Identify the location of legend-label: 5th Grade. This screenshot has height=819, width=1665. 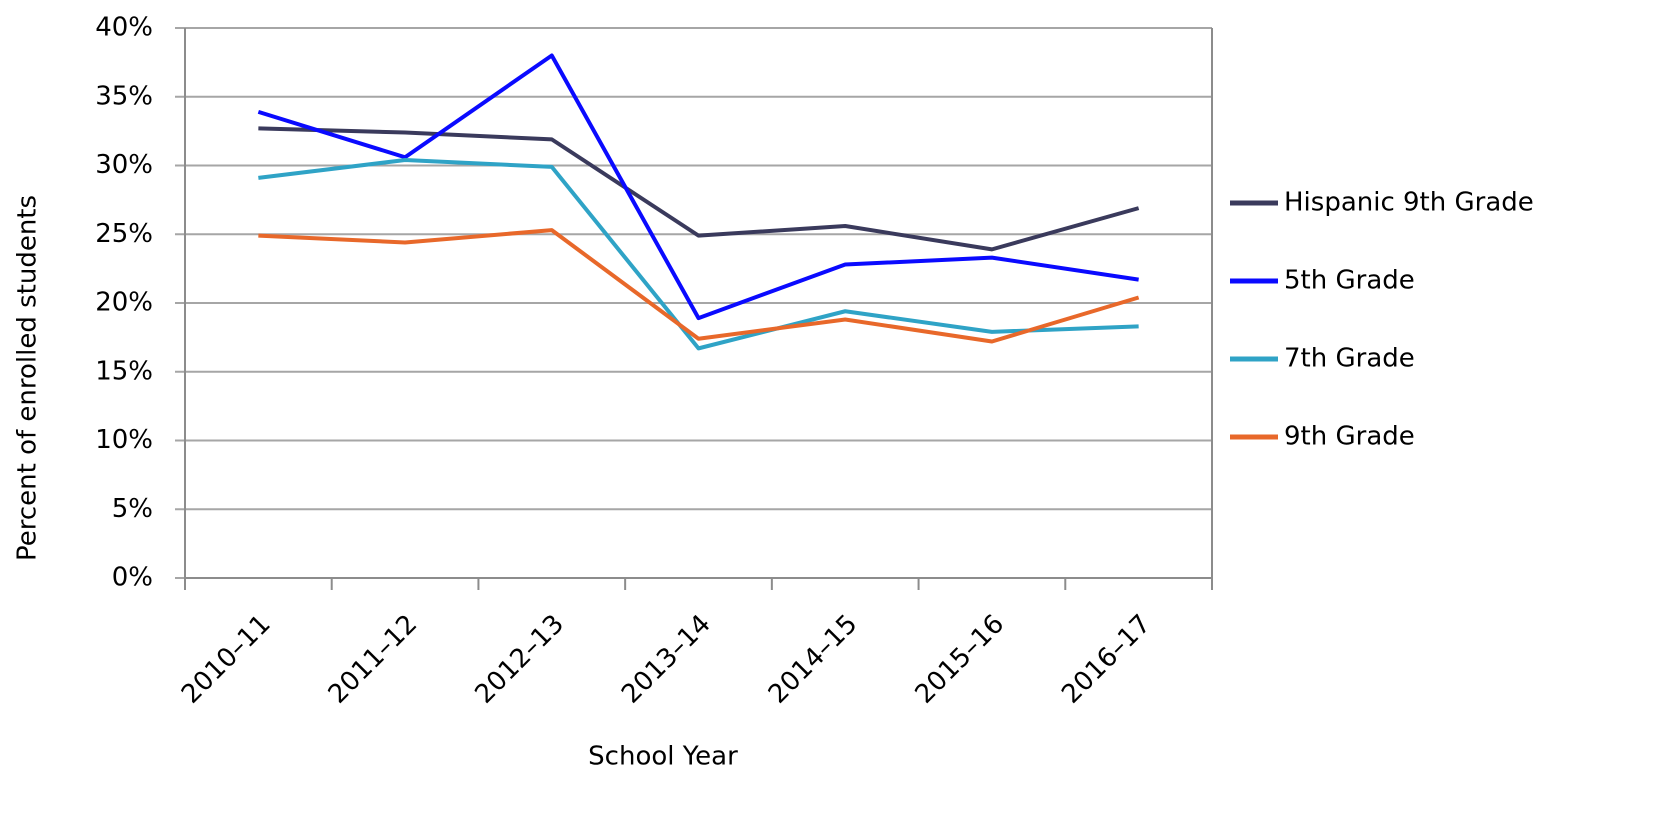
(1349, 281).